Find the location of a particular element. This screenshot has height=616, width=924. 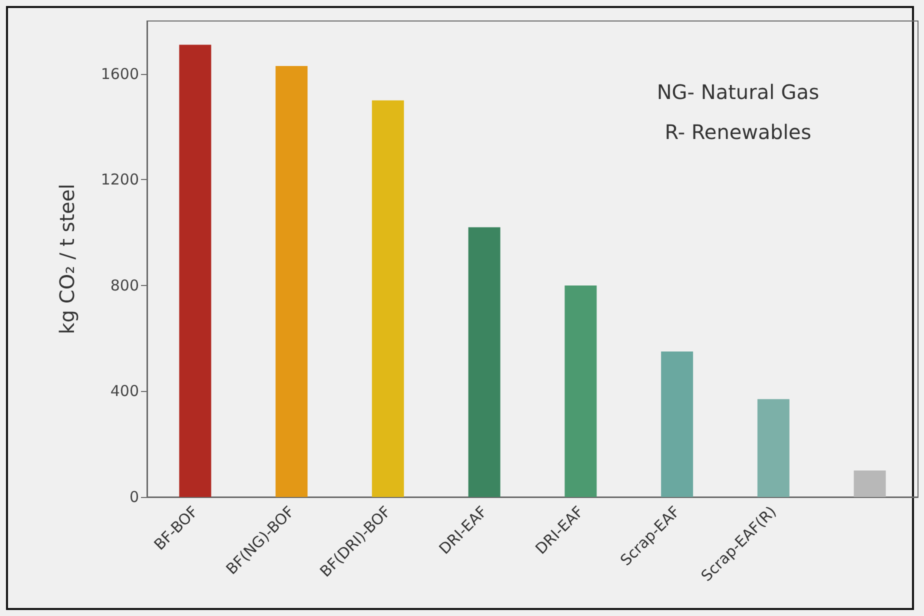

y-tick-label: 400 is located at coordinates (124, 391).